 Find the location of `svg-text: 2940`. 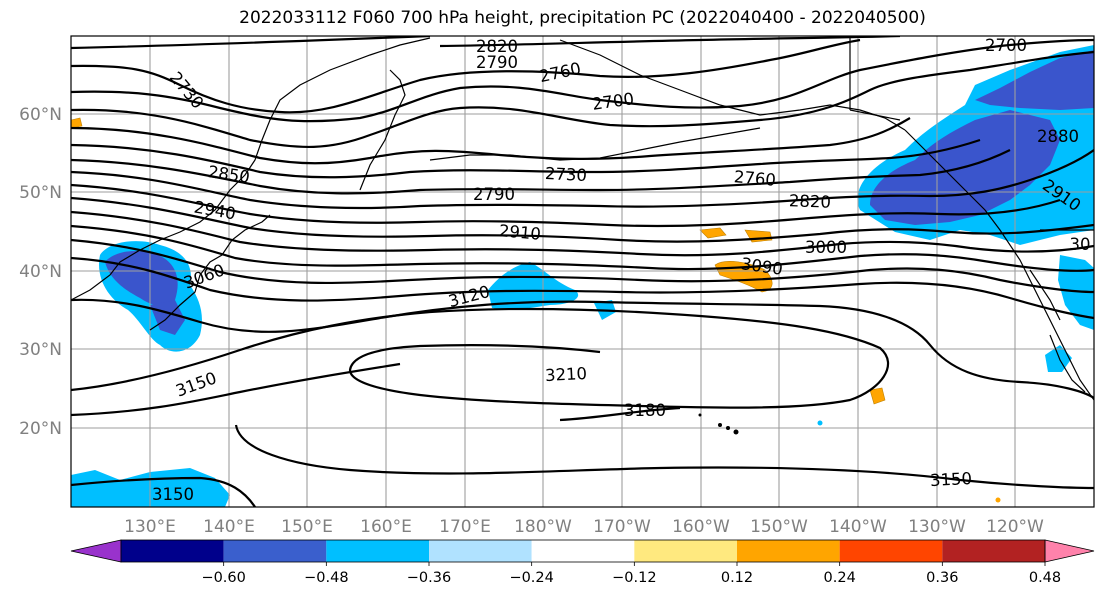

svg-text: 2940 is located at coordinates (215, 210).